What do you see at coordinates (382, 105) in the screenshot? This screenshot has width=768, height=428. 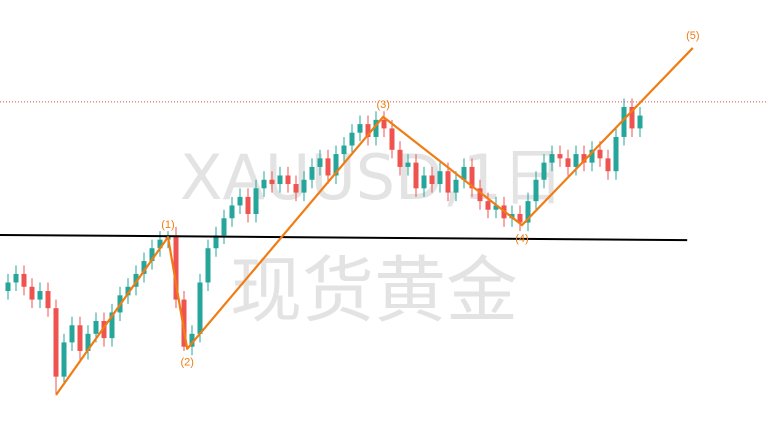 I see `wave-label: (3)` at bounding box center [382, 105].